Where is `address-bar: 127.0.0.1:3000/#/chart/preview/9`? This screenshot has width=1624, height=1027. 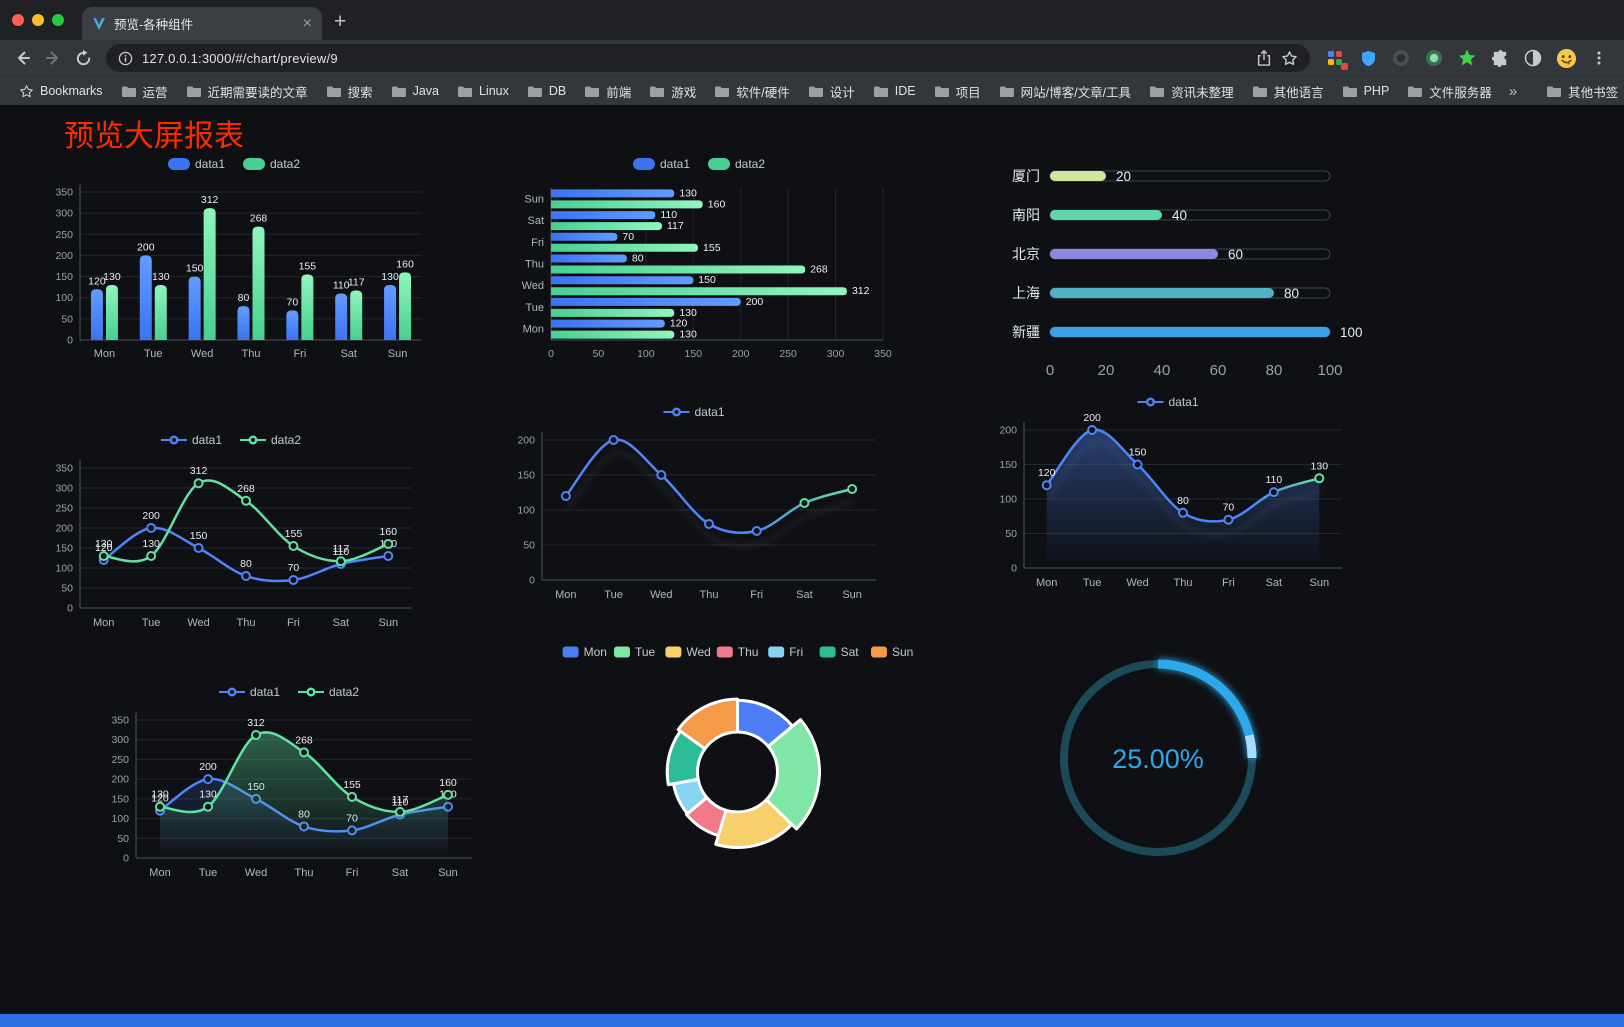
address-bar: 127.0.0.1:3000/#/chart/preview/9 is located at coordinates (708, 58).